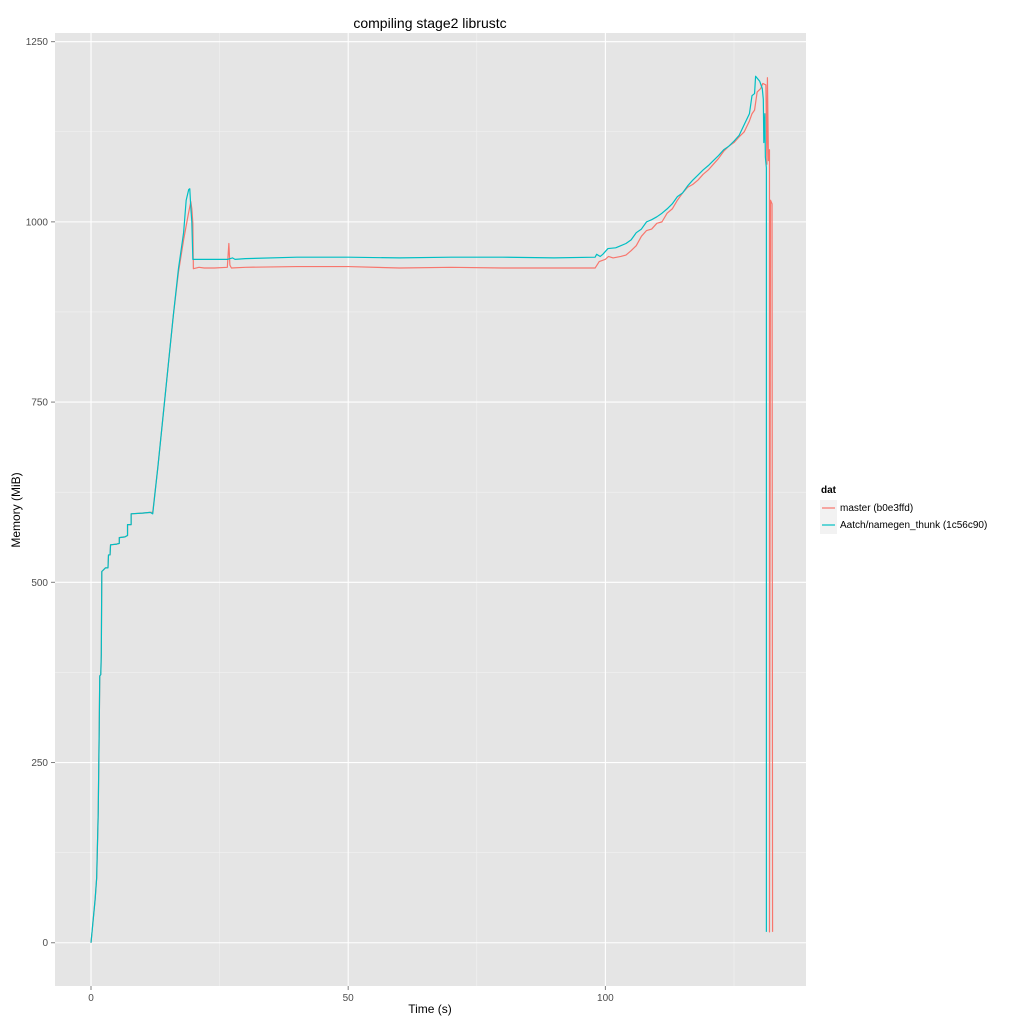 The width and height of the screenshot is (1024, 1024). Describe the element at coordinates (16, 509) in the screenshot. I see `y-axis-title: Memory (MiB)` at that location.